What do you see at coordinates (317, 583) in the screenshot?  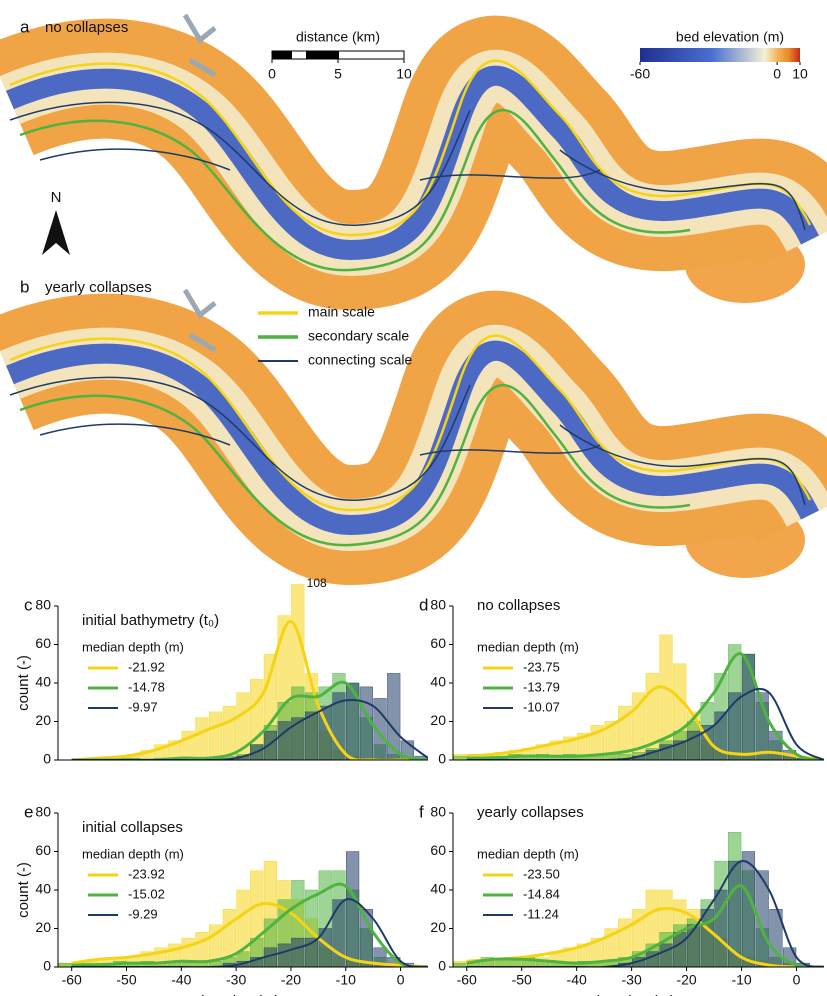 I see `value-label: 108` at bounding box center [317, 583].